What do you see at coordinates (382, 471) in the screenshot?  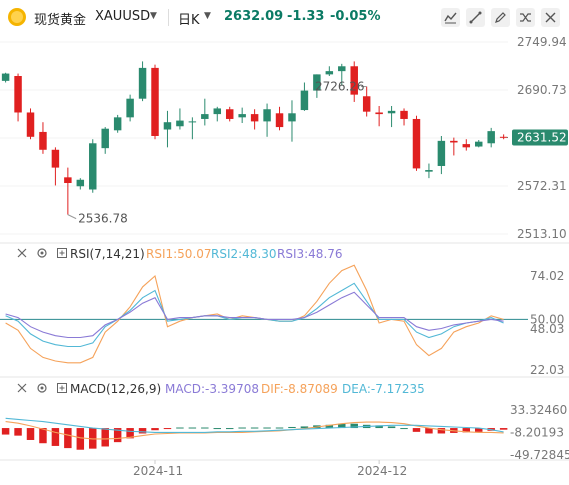 I see `x-axis-tick-label: 2024-12` at bounding box center [382, 471].